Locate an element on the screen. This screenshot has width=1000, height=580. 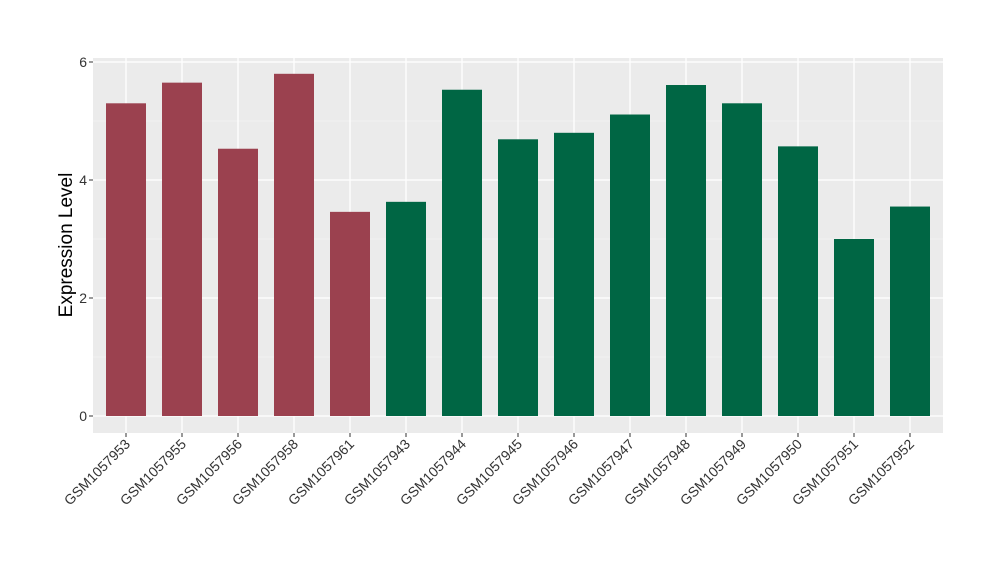
y-tick-label: 4 is located at coordinates (83, 180).